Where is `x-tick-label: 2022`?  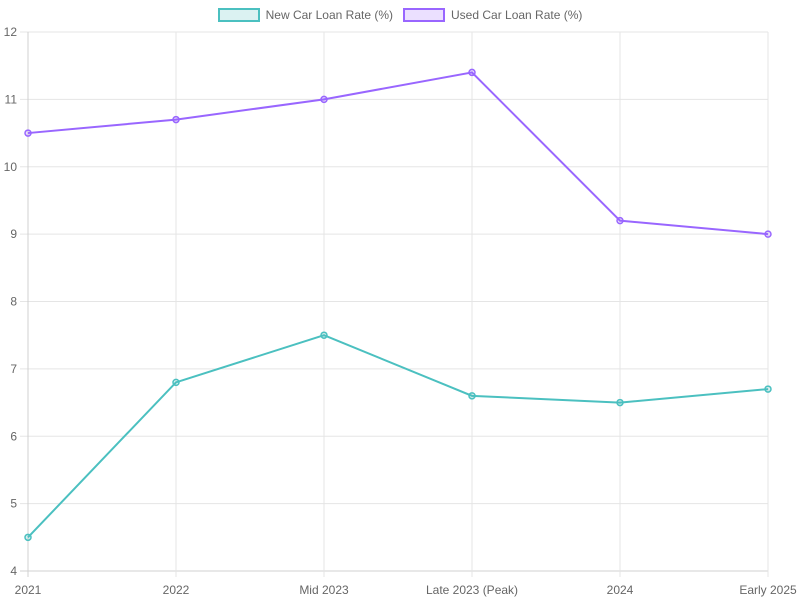
x-tick-label: 2022 is located at coordinates (176, 590).